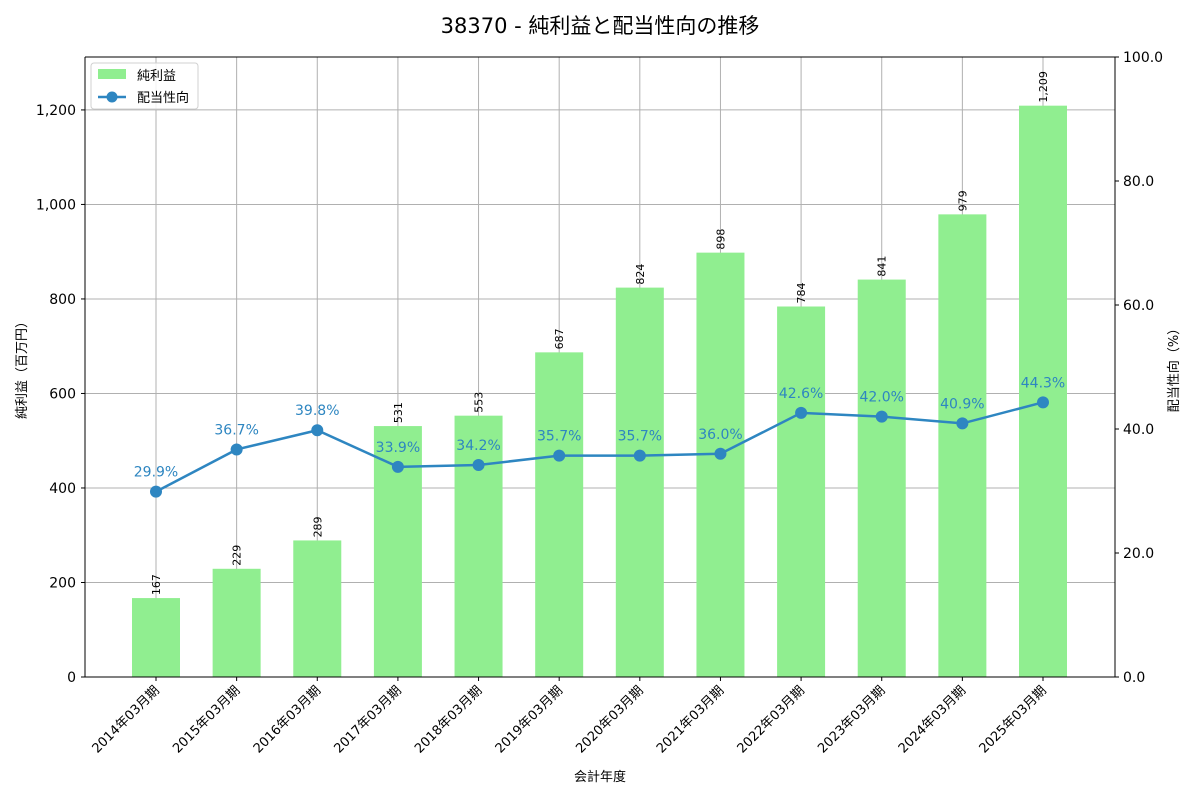  Describe the element at coordinates (1138, 306) in the screenshot. I see `y2-tick-label: 60.0` at that location.